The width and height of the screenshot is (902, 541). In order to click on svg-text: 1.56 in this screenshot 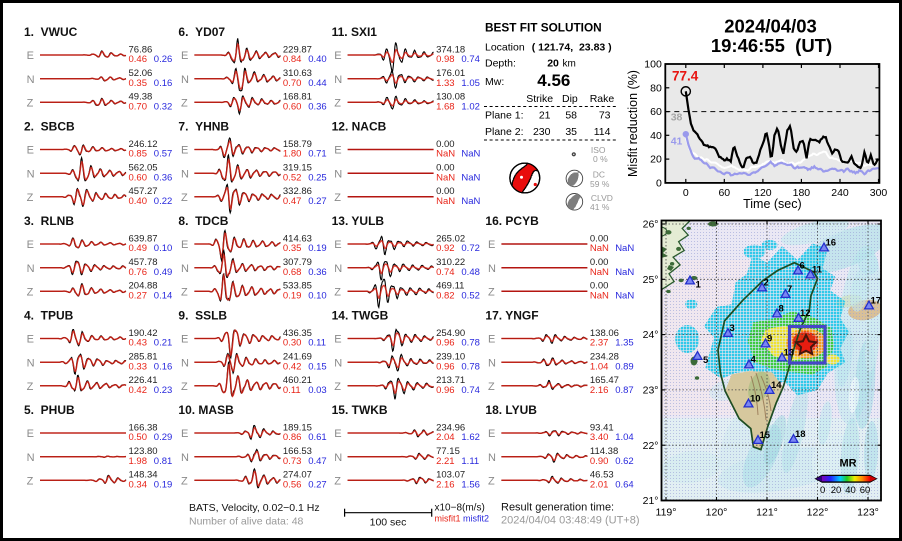, I will do `click(470, 485)`.